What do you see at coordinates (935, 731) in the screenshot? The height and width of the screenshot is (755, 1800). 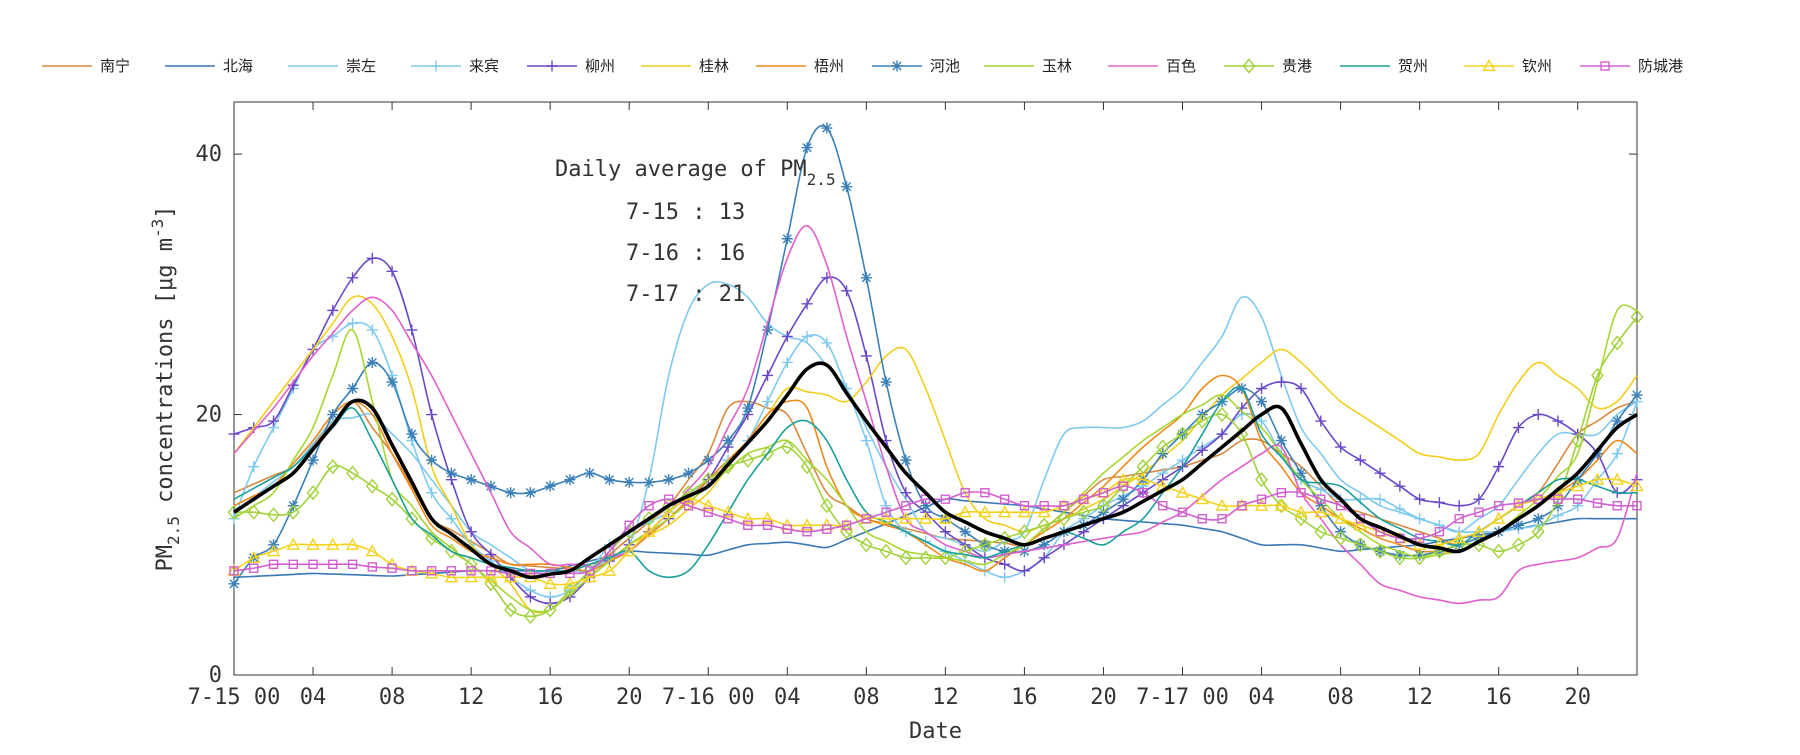 I see `x-axis-title: Date` at bounding box center [935, 731].